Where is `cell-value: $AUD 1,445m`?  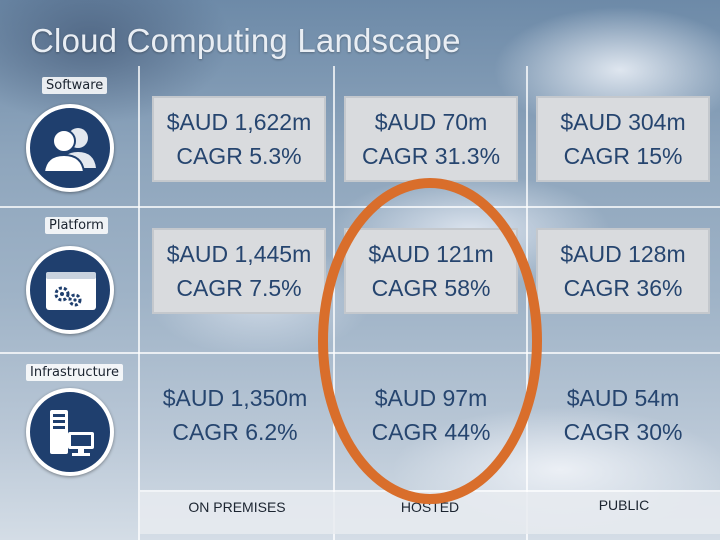
cell-value: $AUD 1,445m is located at coordinates (239, 254).